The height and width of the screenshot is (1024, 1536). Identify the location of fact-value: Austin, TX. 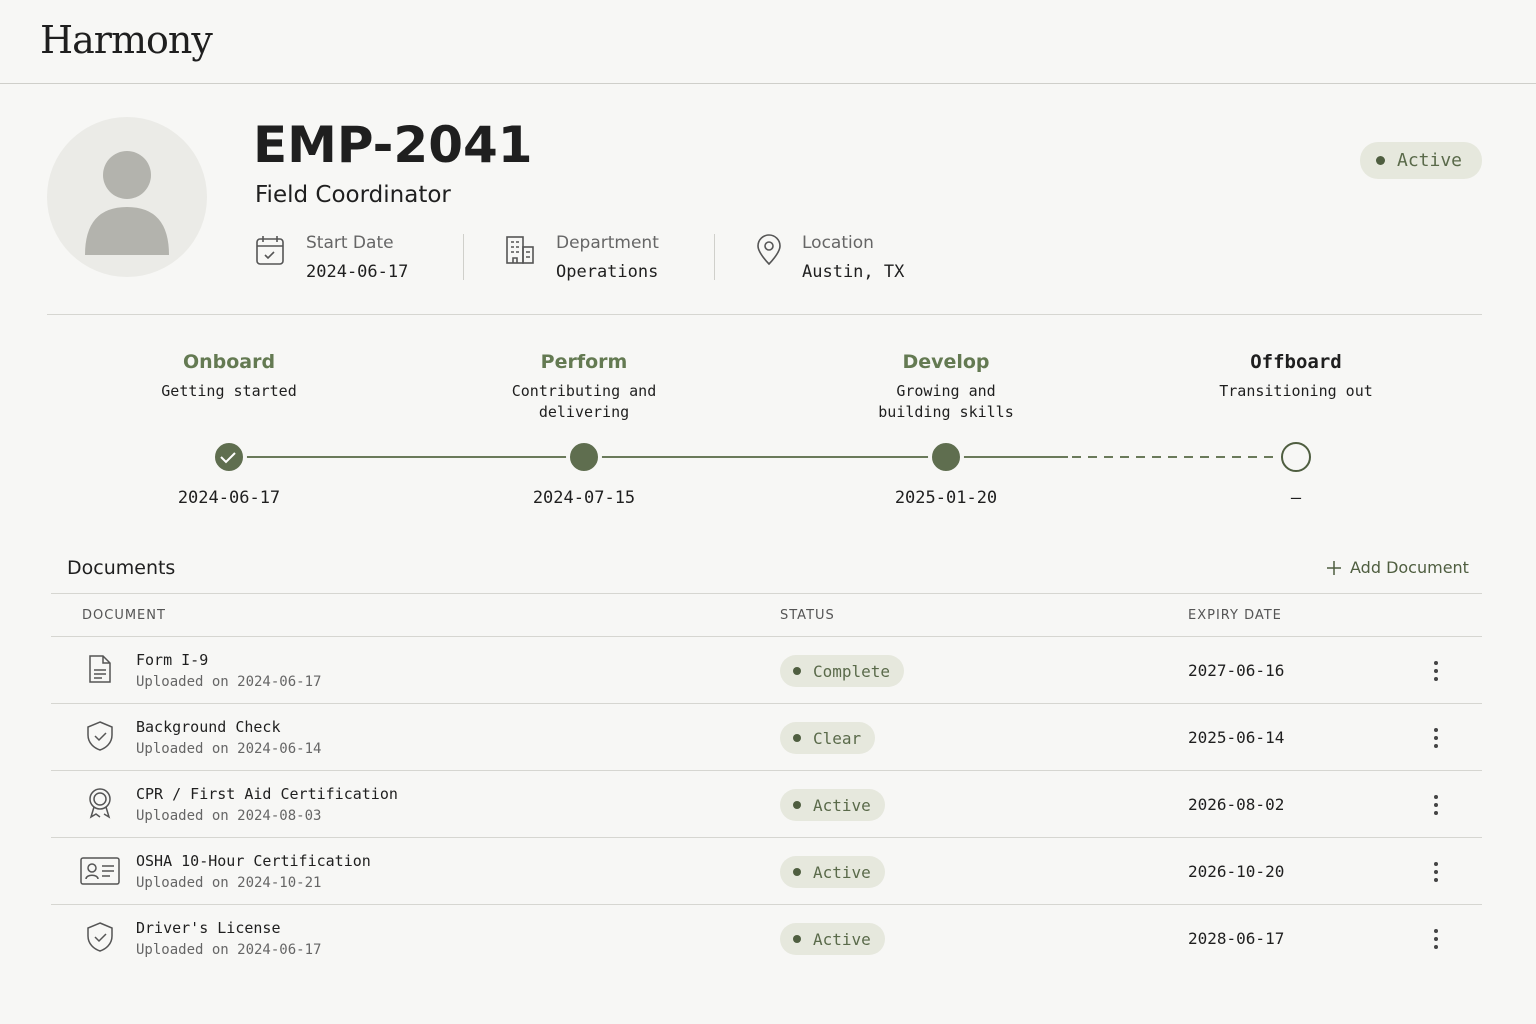
(853, 272).